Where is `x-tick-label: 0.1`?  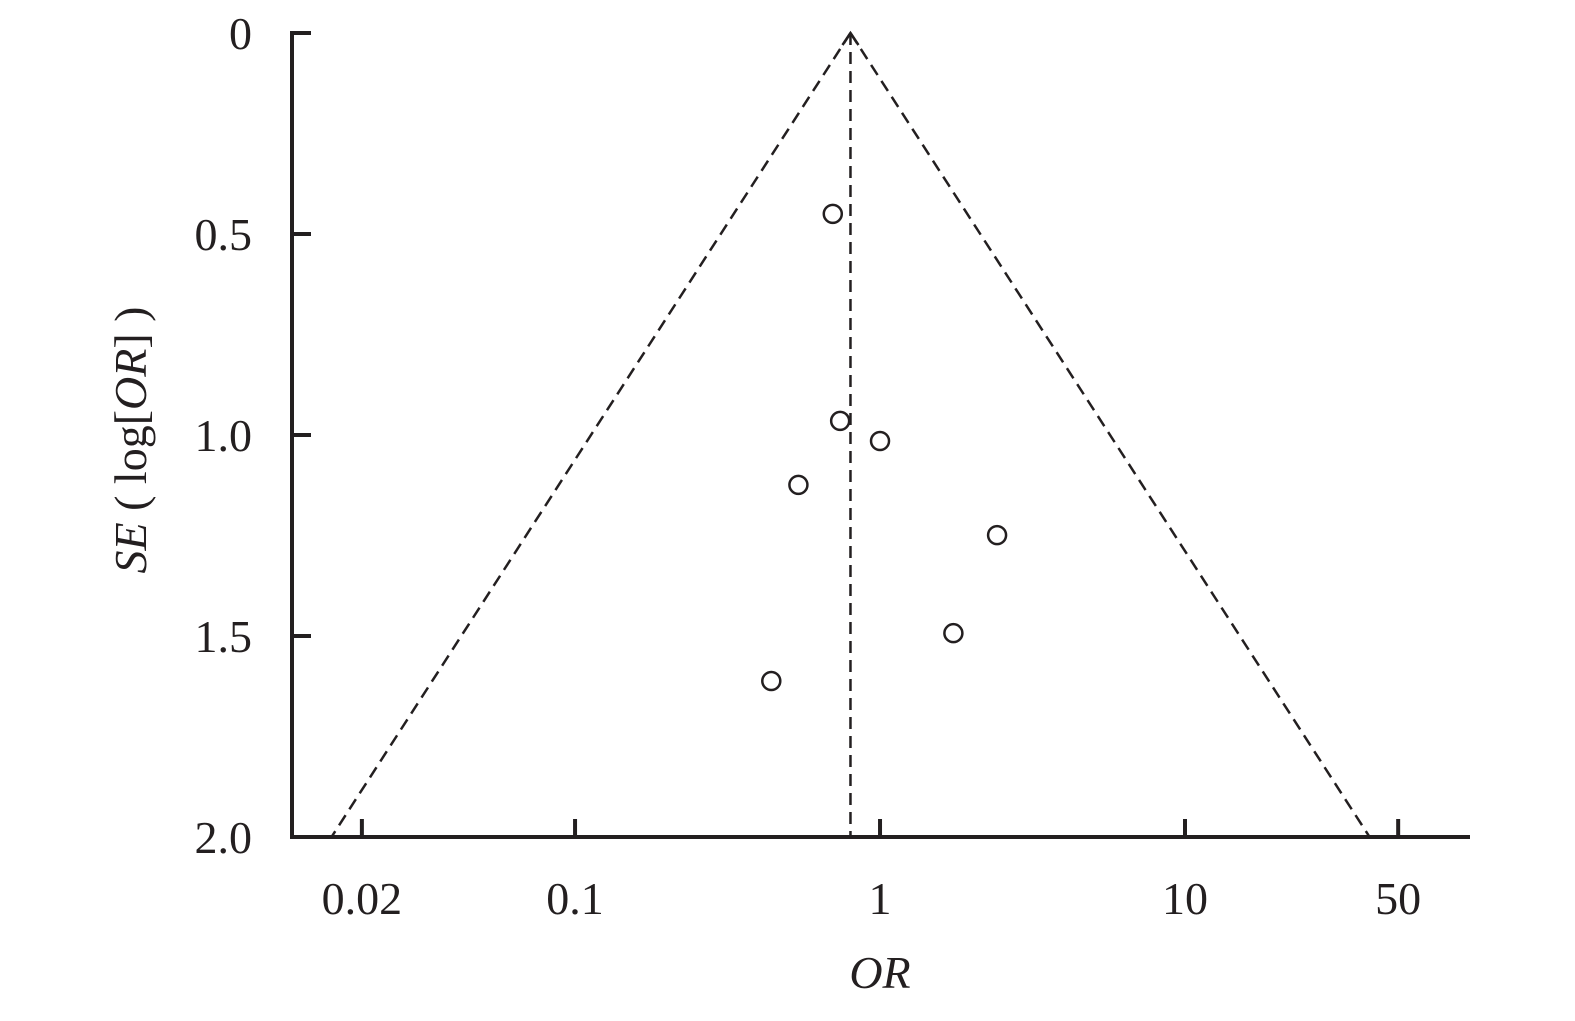 x-tick-label: 0.1 is located at coordinates (575, 898).